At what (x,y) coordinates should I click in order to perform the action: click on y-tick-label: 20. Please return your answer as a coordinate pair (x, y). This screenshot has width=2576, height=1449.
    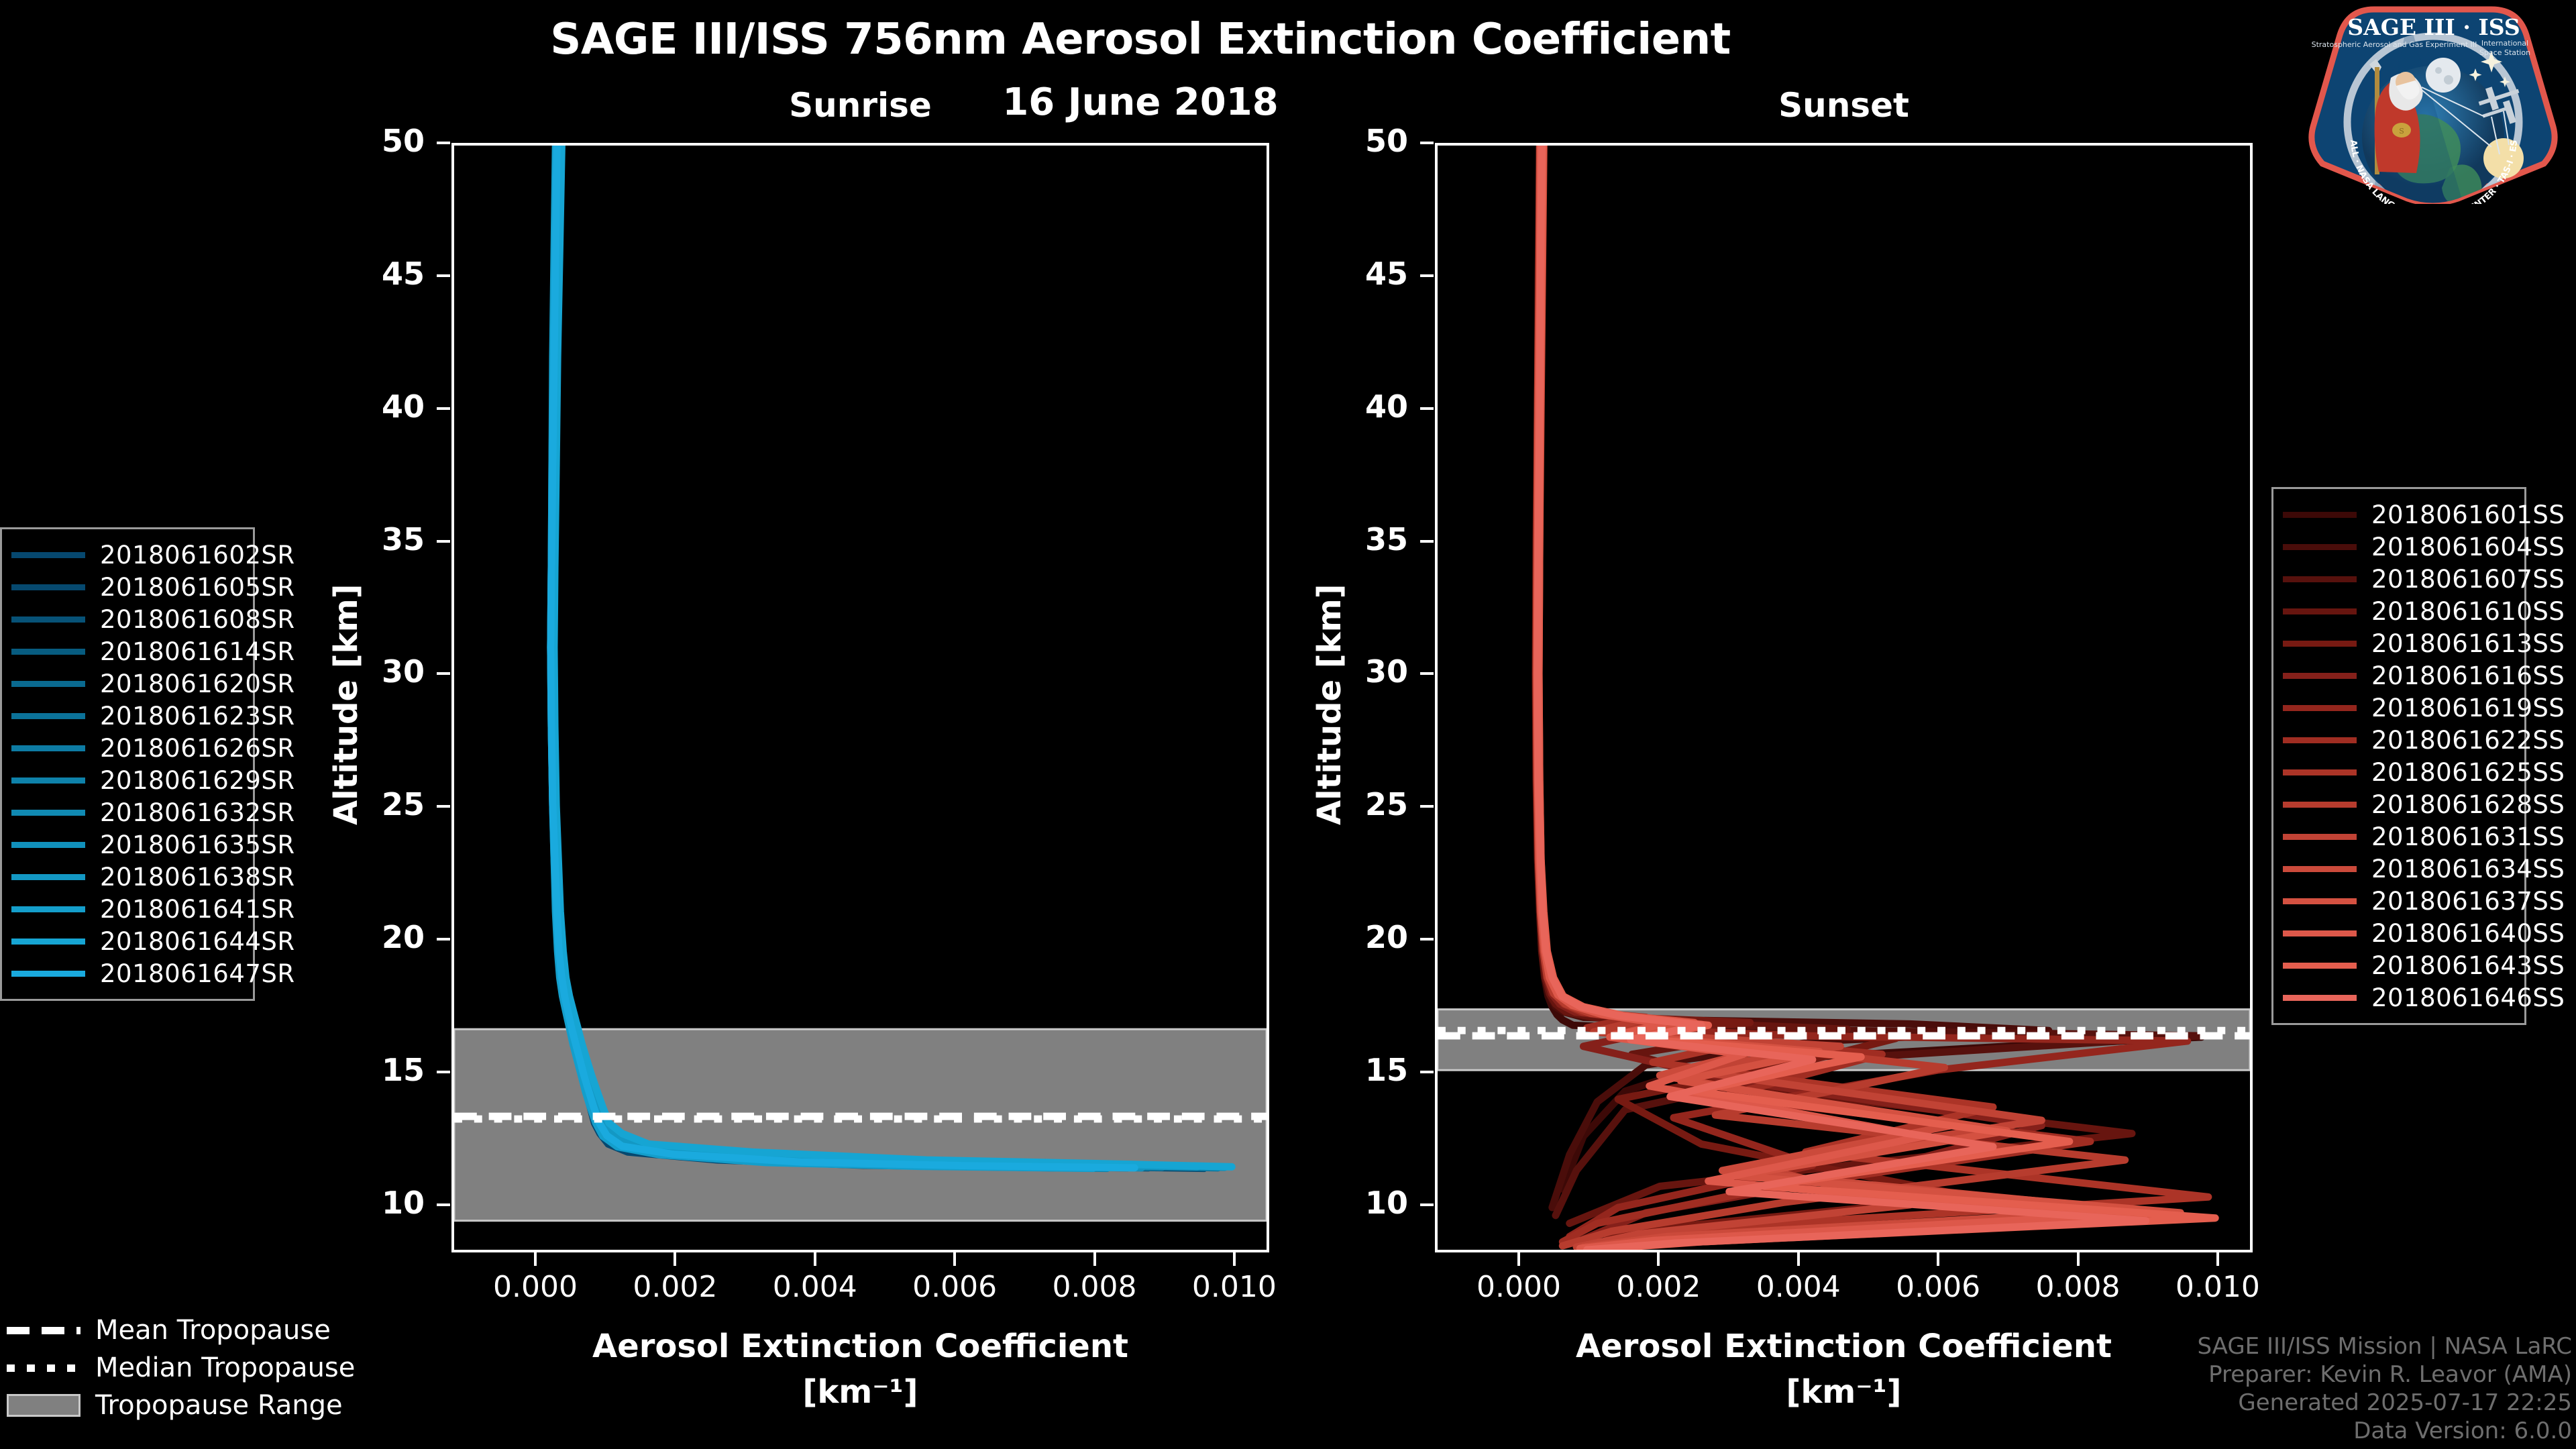
    Looking at the image, I should click on (1386, 937).